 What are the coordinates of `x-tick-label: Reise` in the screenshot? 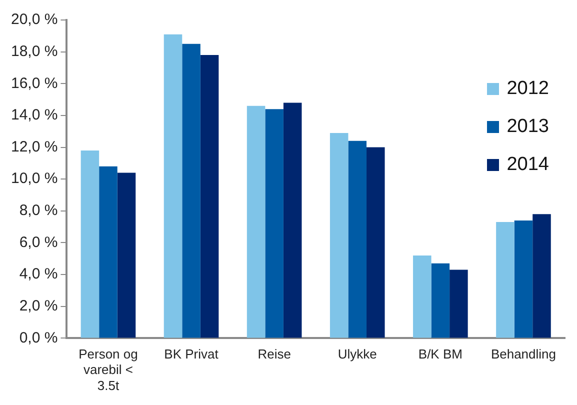 It's located at (274, 354).